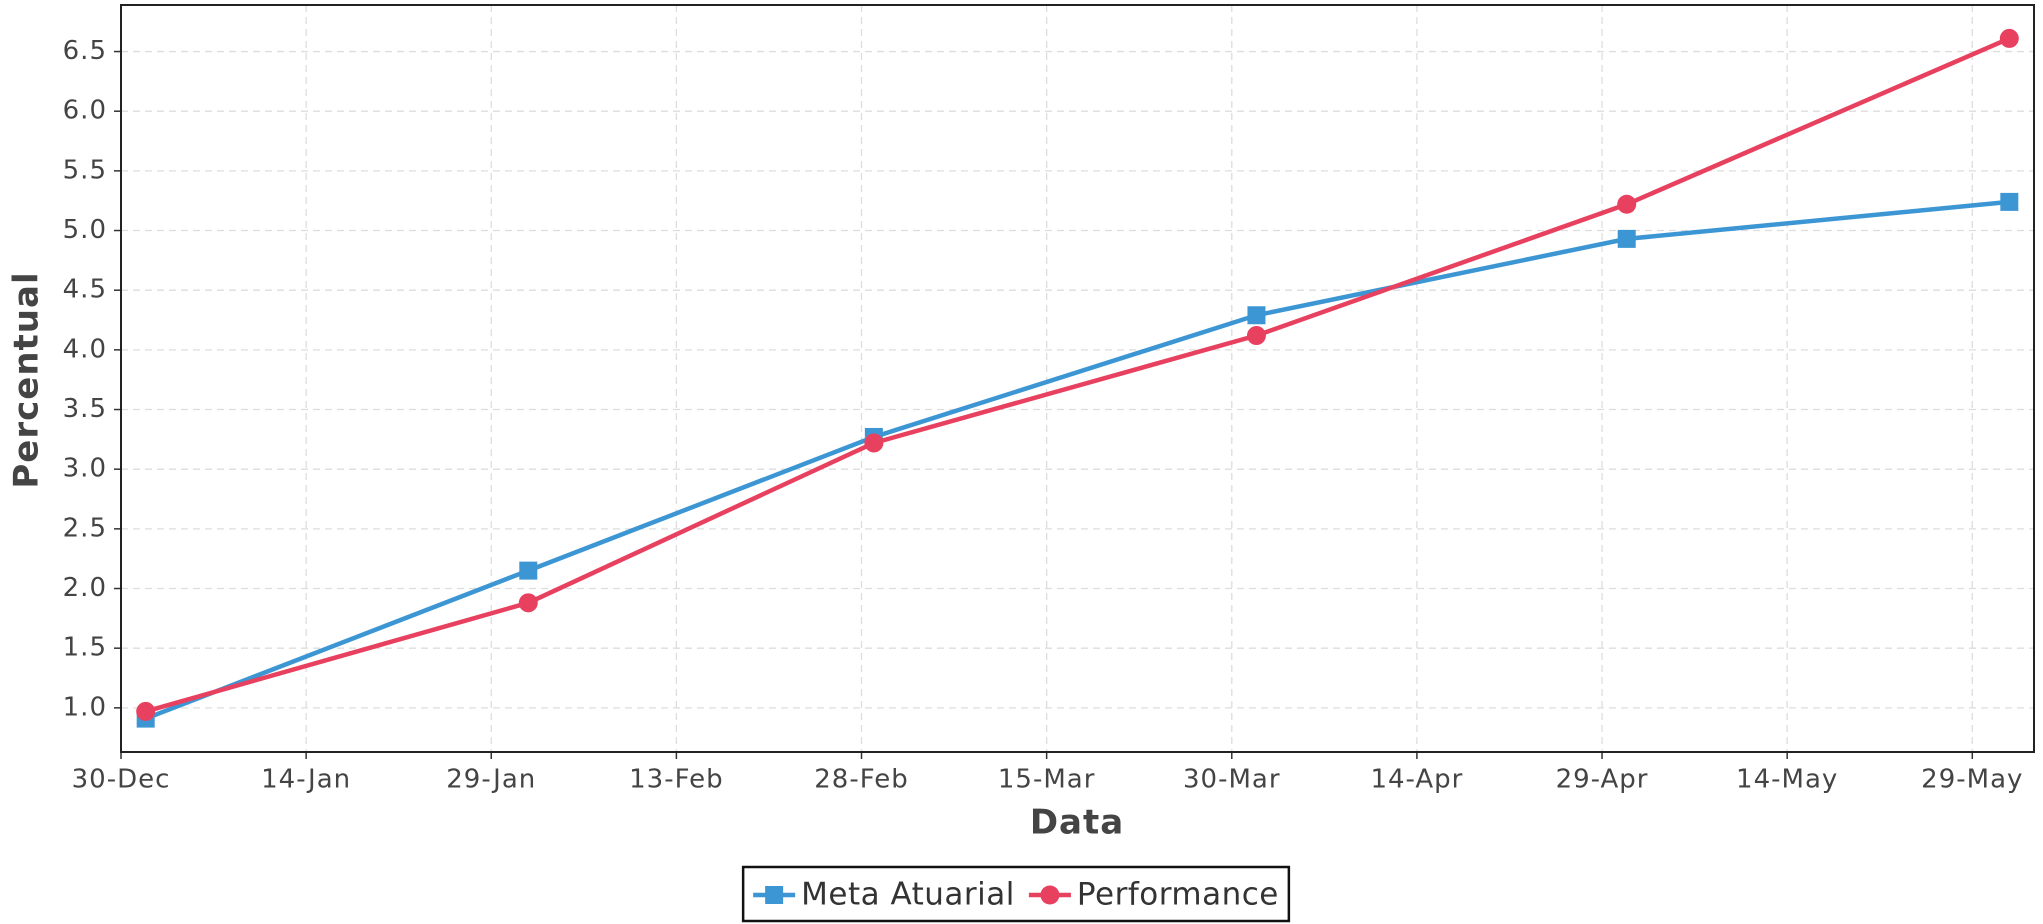 The image size is (2043, 924). I want to click on x-tick-label: 14-Jan, so click(306, 780).